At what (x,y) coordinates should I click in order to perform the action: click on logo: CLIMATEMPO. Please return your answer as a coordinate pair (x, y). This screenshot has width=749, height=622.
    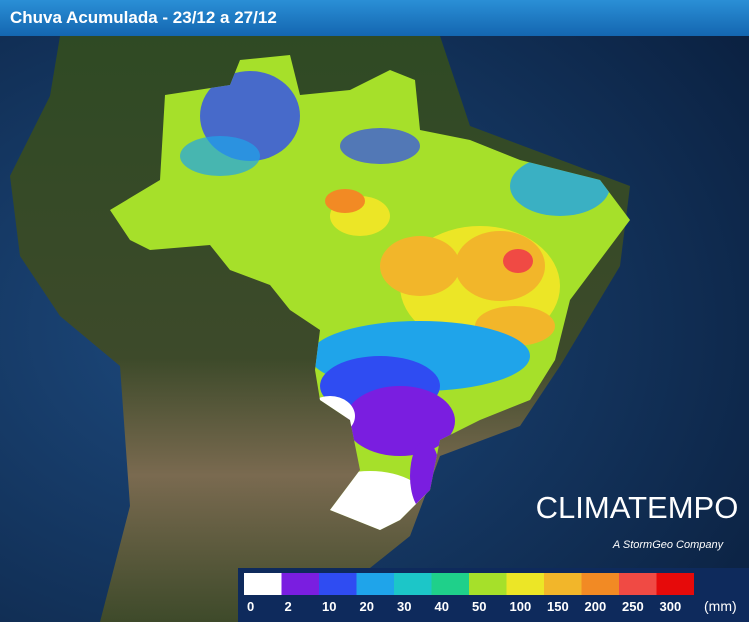
    Looking at the image, I should click on (637, 507).